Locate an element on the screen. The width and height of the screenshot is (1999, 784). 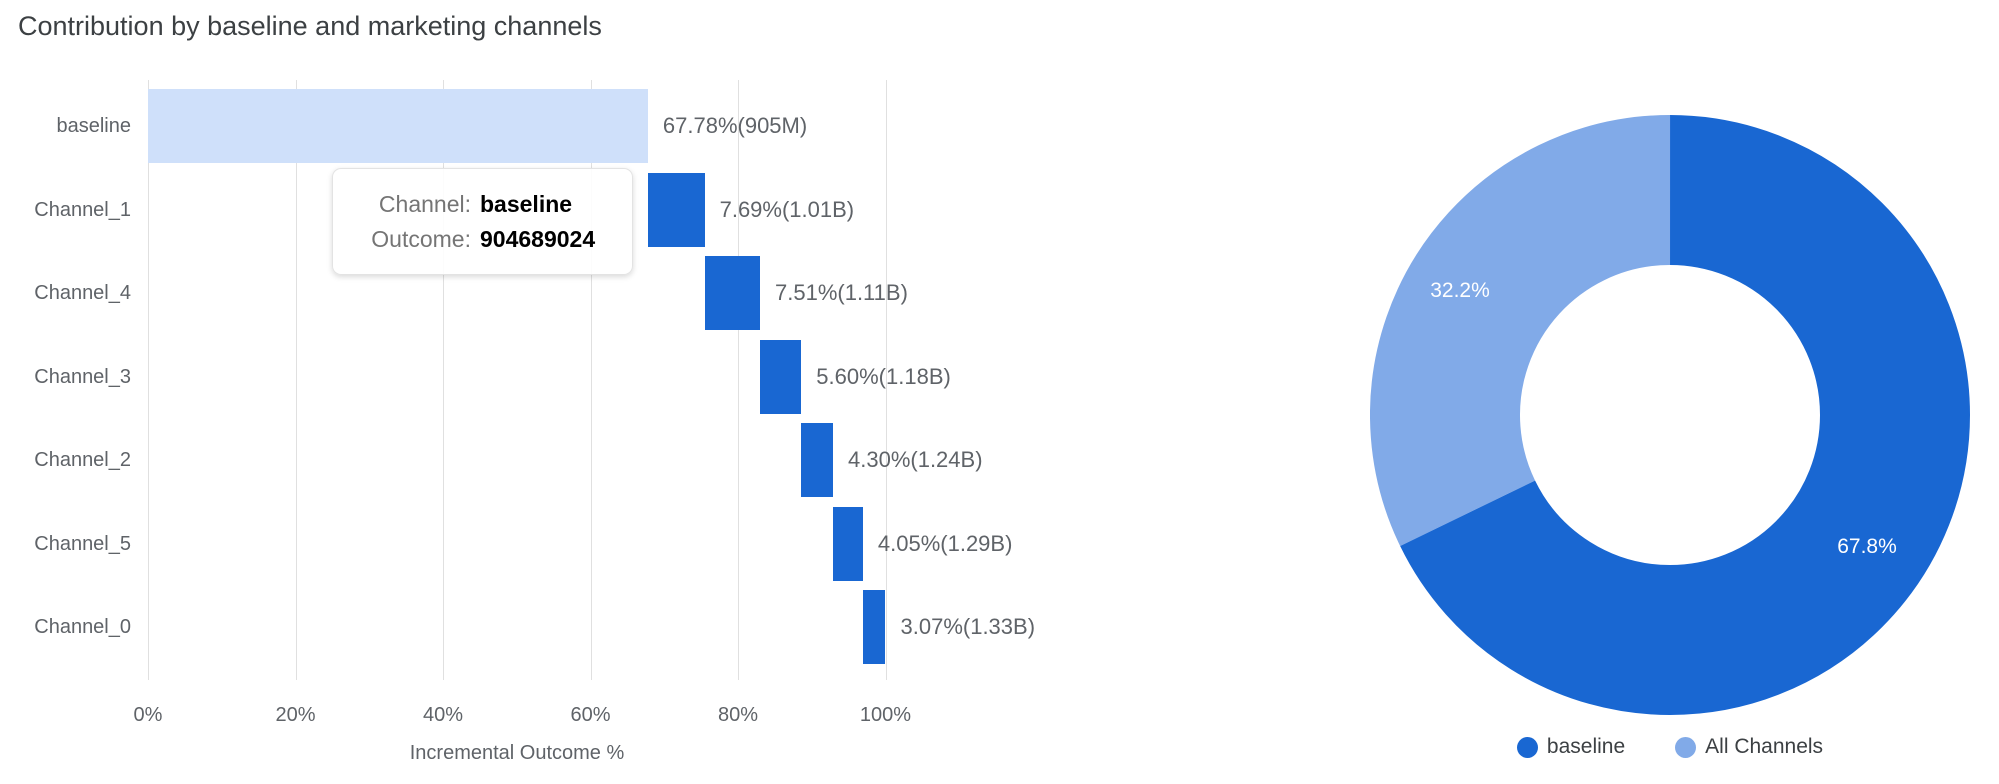
y-axis-category-label: Channel_3 is located at coordinates (82, 376).